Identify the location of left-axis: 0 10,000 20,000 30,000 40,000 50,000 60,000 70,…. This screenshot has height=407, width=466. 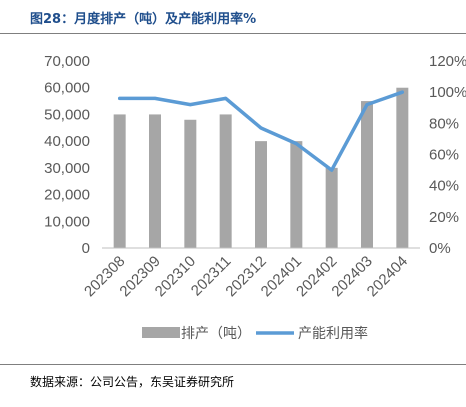
(67, 155).